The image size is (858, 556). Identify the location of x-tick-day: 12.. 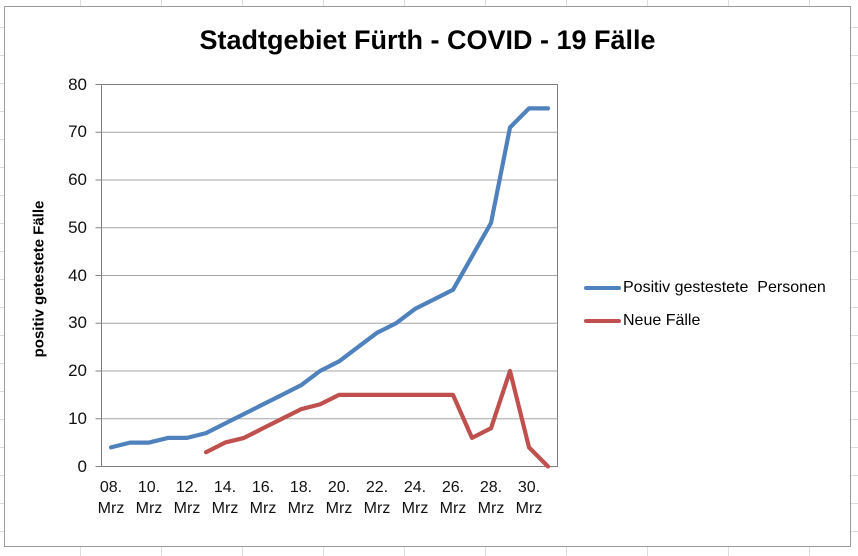
(187, 487).